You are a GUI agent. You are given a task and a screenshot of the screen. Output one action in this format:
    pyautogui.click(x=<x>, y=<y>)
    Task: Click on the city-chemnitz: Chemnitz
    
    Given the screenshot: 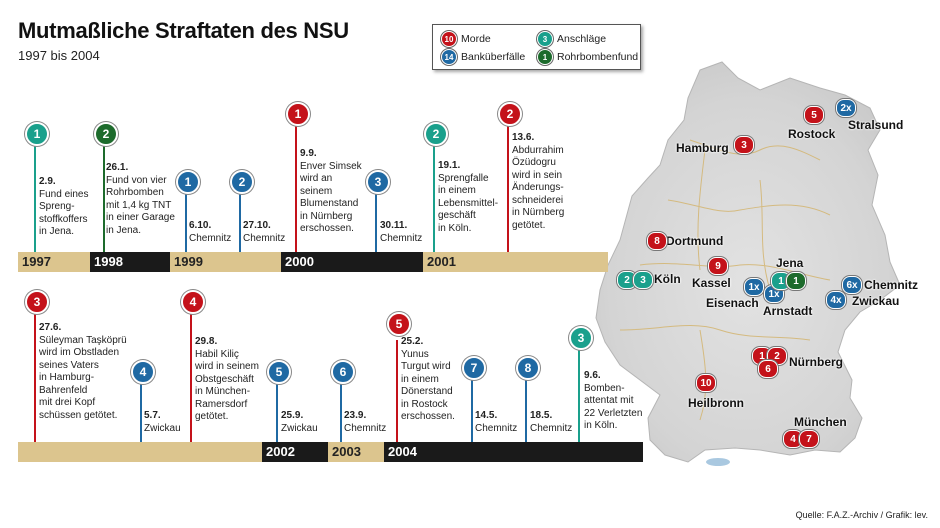 What is the action you would take?
    pyautogui.click(x=891, y=285)
    